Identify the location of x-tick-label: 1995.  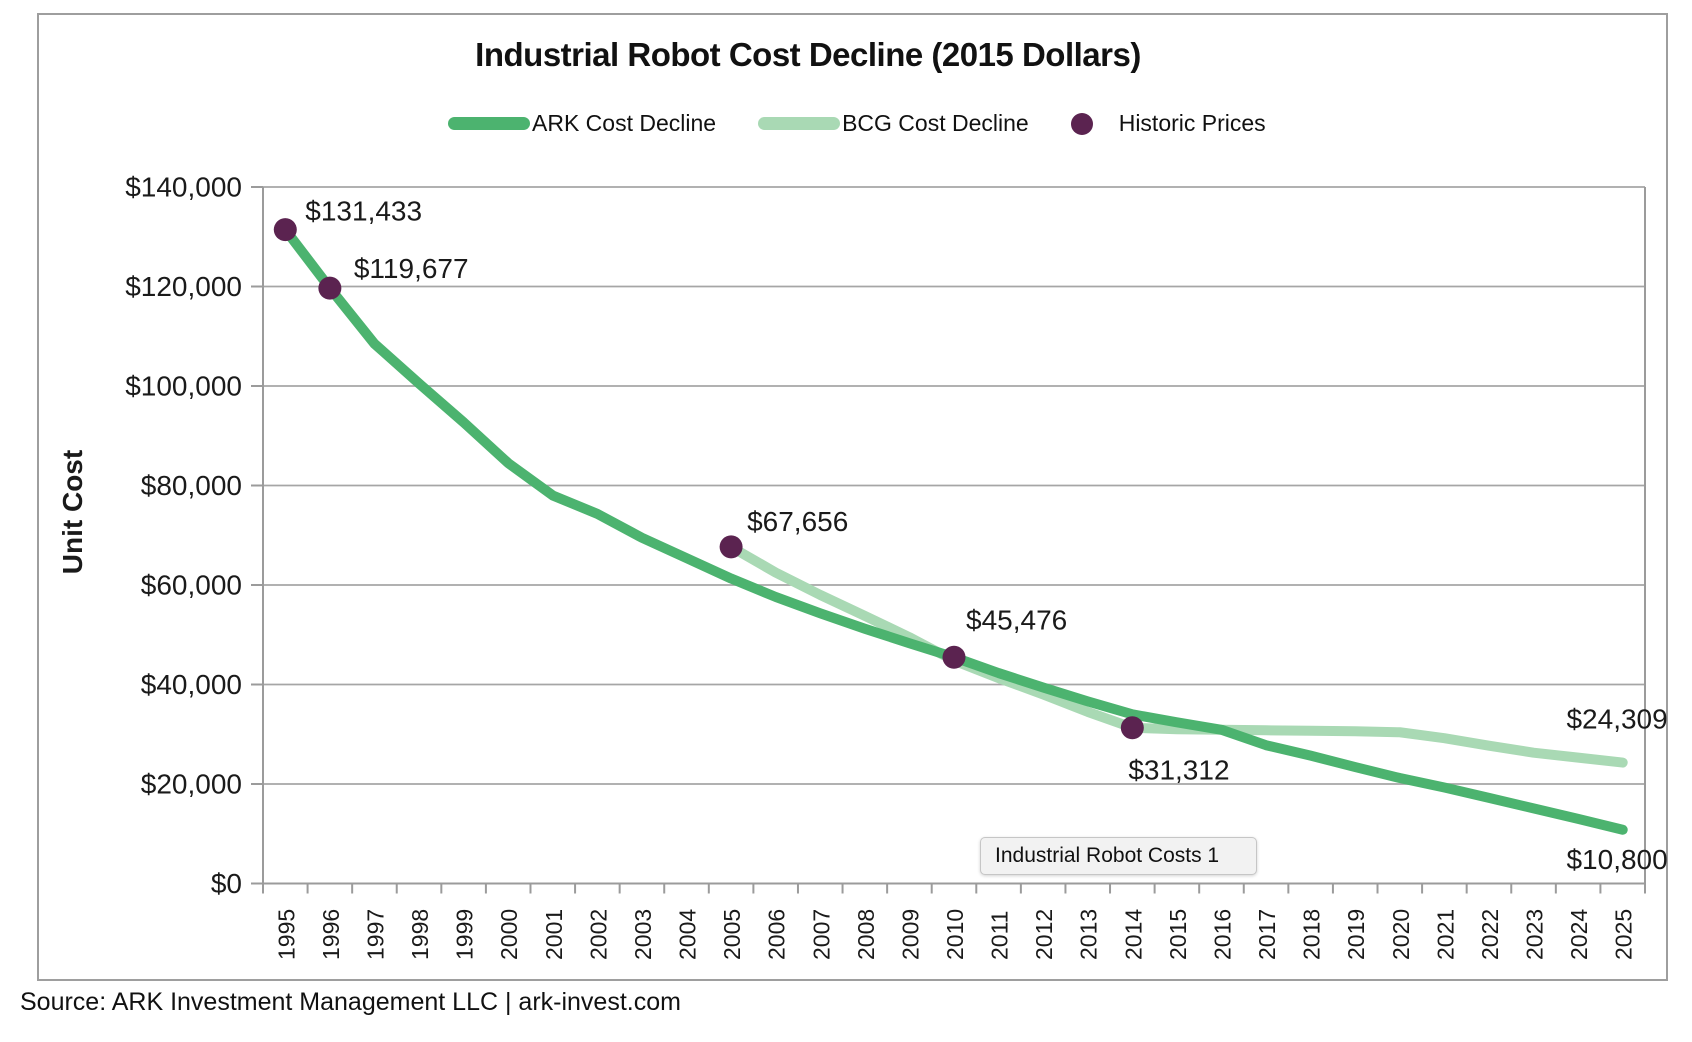
(286, 934).